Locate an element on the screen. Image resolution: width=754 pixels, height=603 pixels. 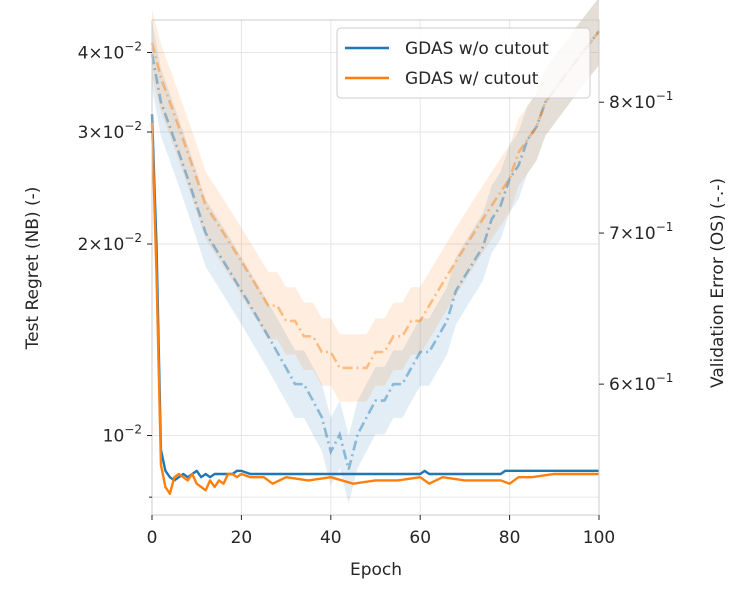
legend-box is located at coordinates (463, 63).